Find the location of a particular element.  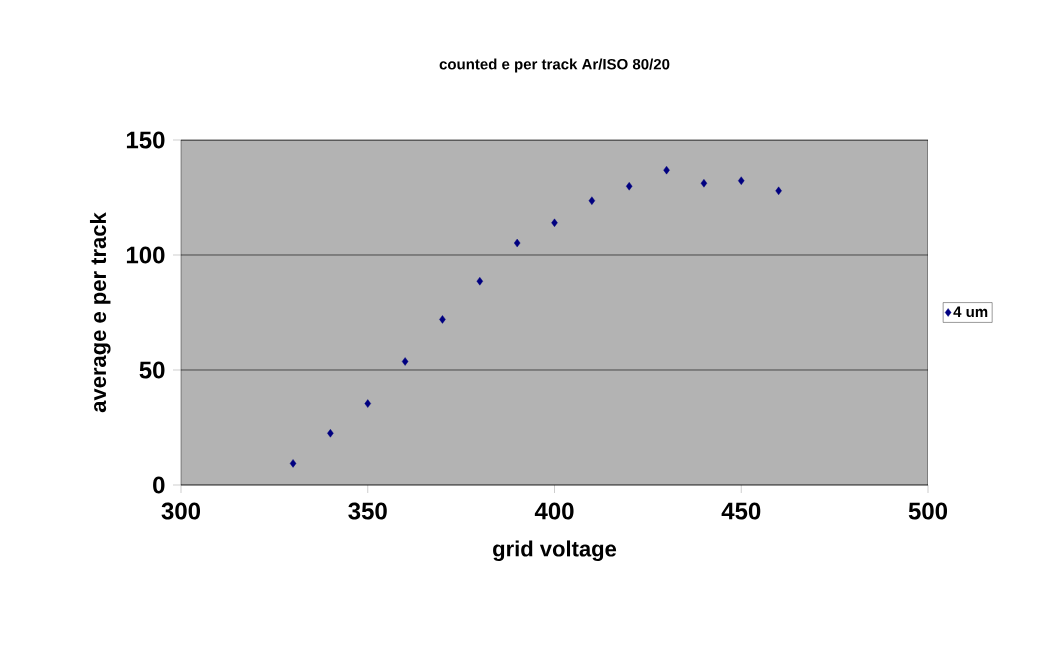

y-tick-label: 0 is located at coordinates (159, 485).